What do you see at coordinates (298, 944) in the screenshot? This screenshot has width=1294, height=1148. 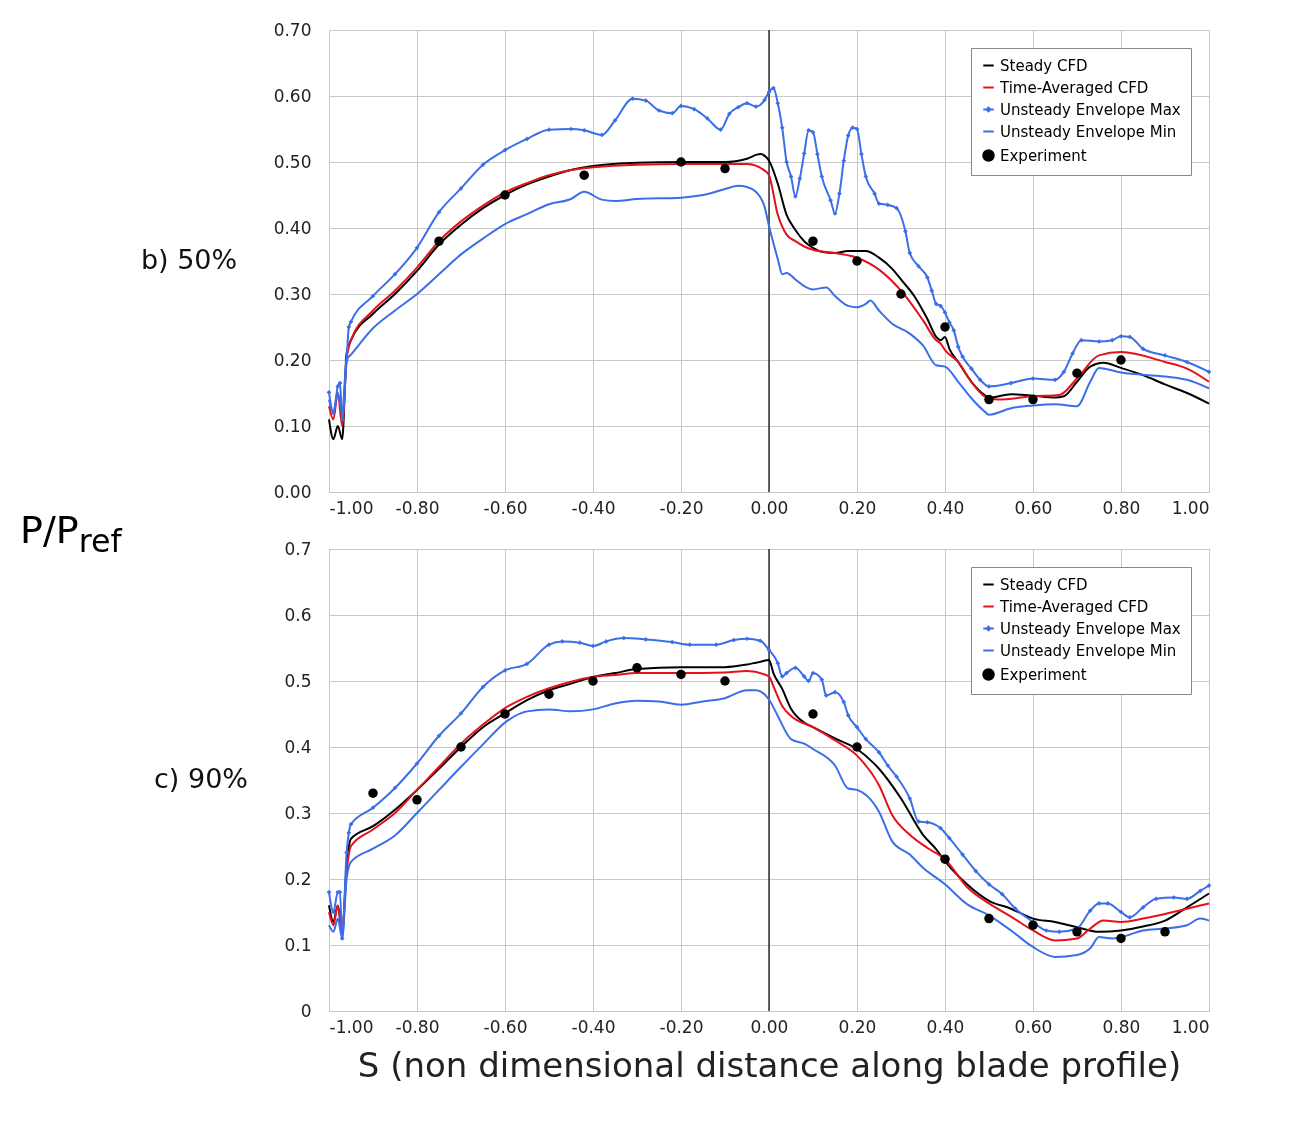 I see `y-tick-label: 0.1` at bounding box center [298, 944].